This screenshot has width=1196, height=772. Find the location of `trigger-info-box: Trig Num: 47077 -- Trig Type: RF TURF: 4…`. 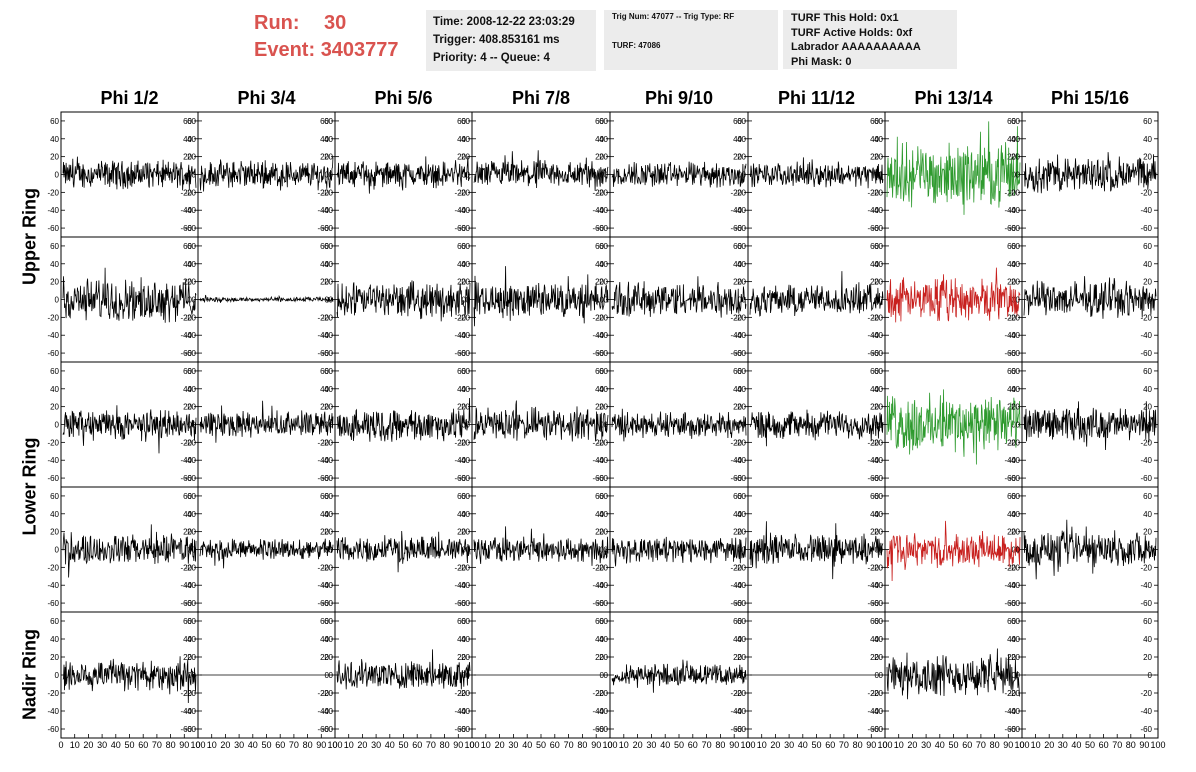

trigger-info-box: Trig Num: 47077 -- Trig Type: RF TURF: 4… is located at coordinates (691, 40).